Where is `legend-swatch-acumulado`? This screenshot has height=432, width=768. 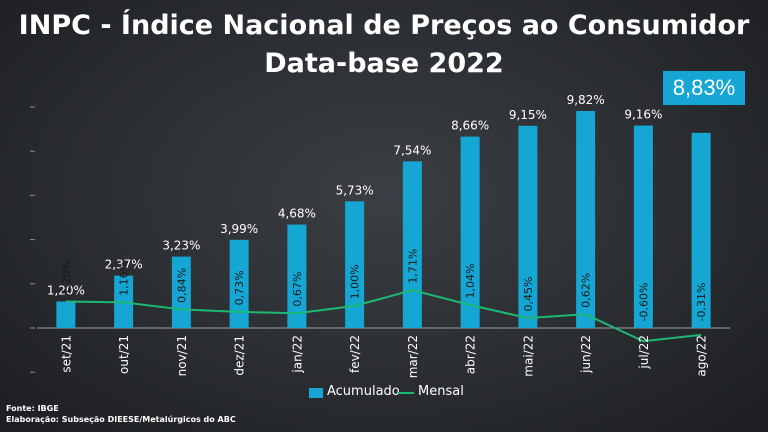
legend-swatch-acumulado is located at coordinates (316, 393).